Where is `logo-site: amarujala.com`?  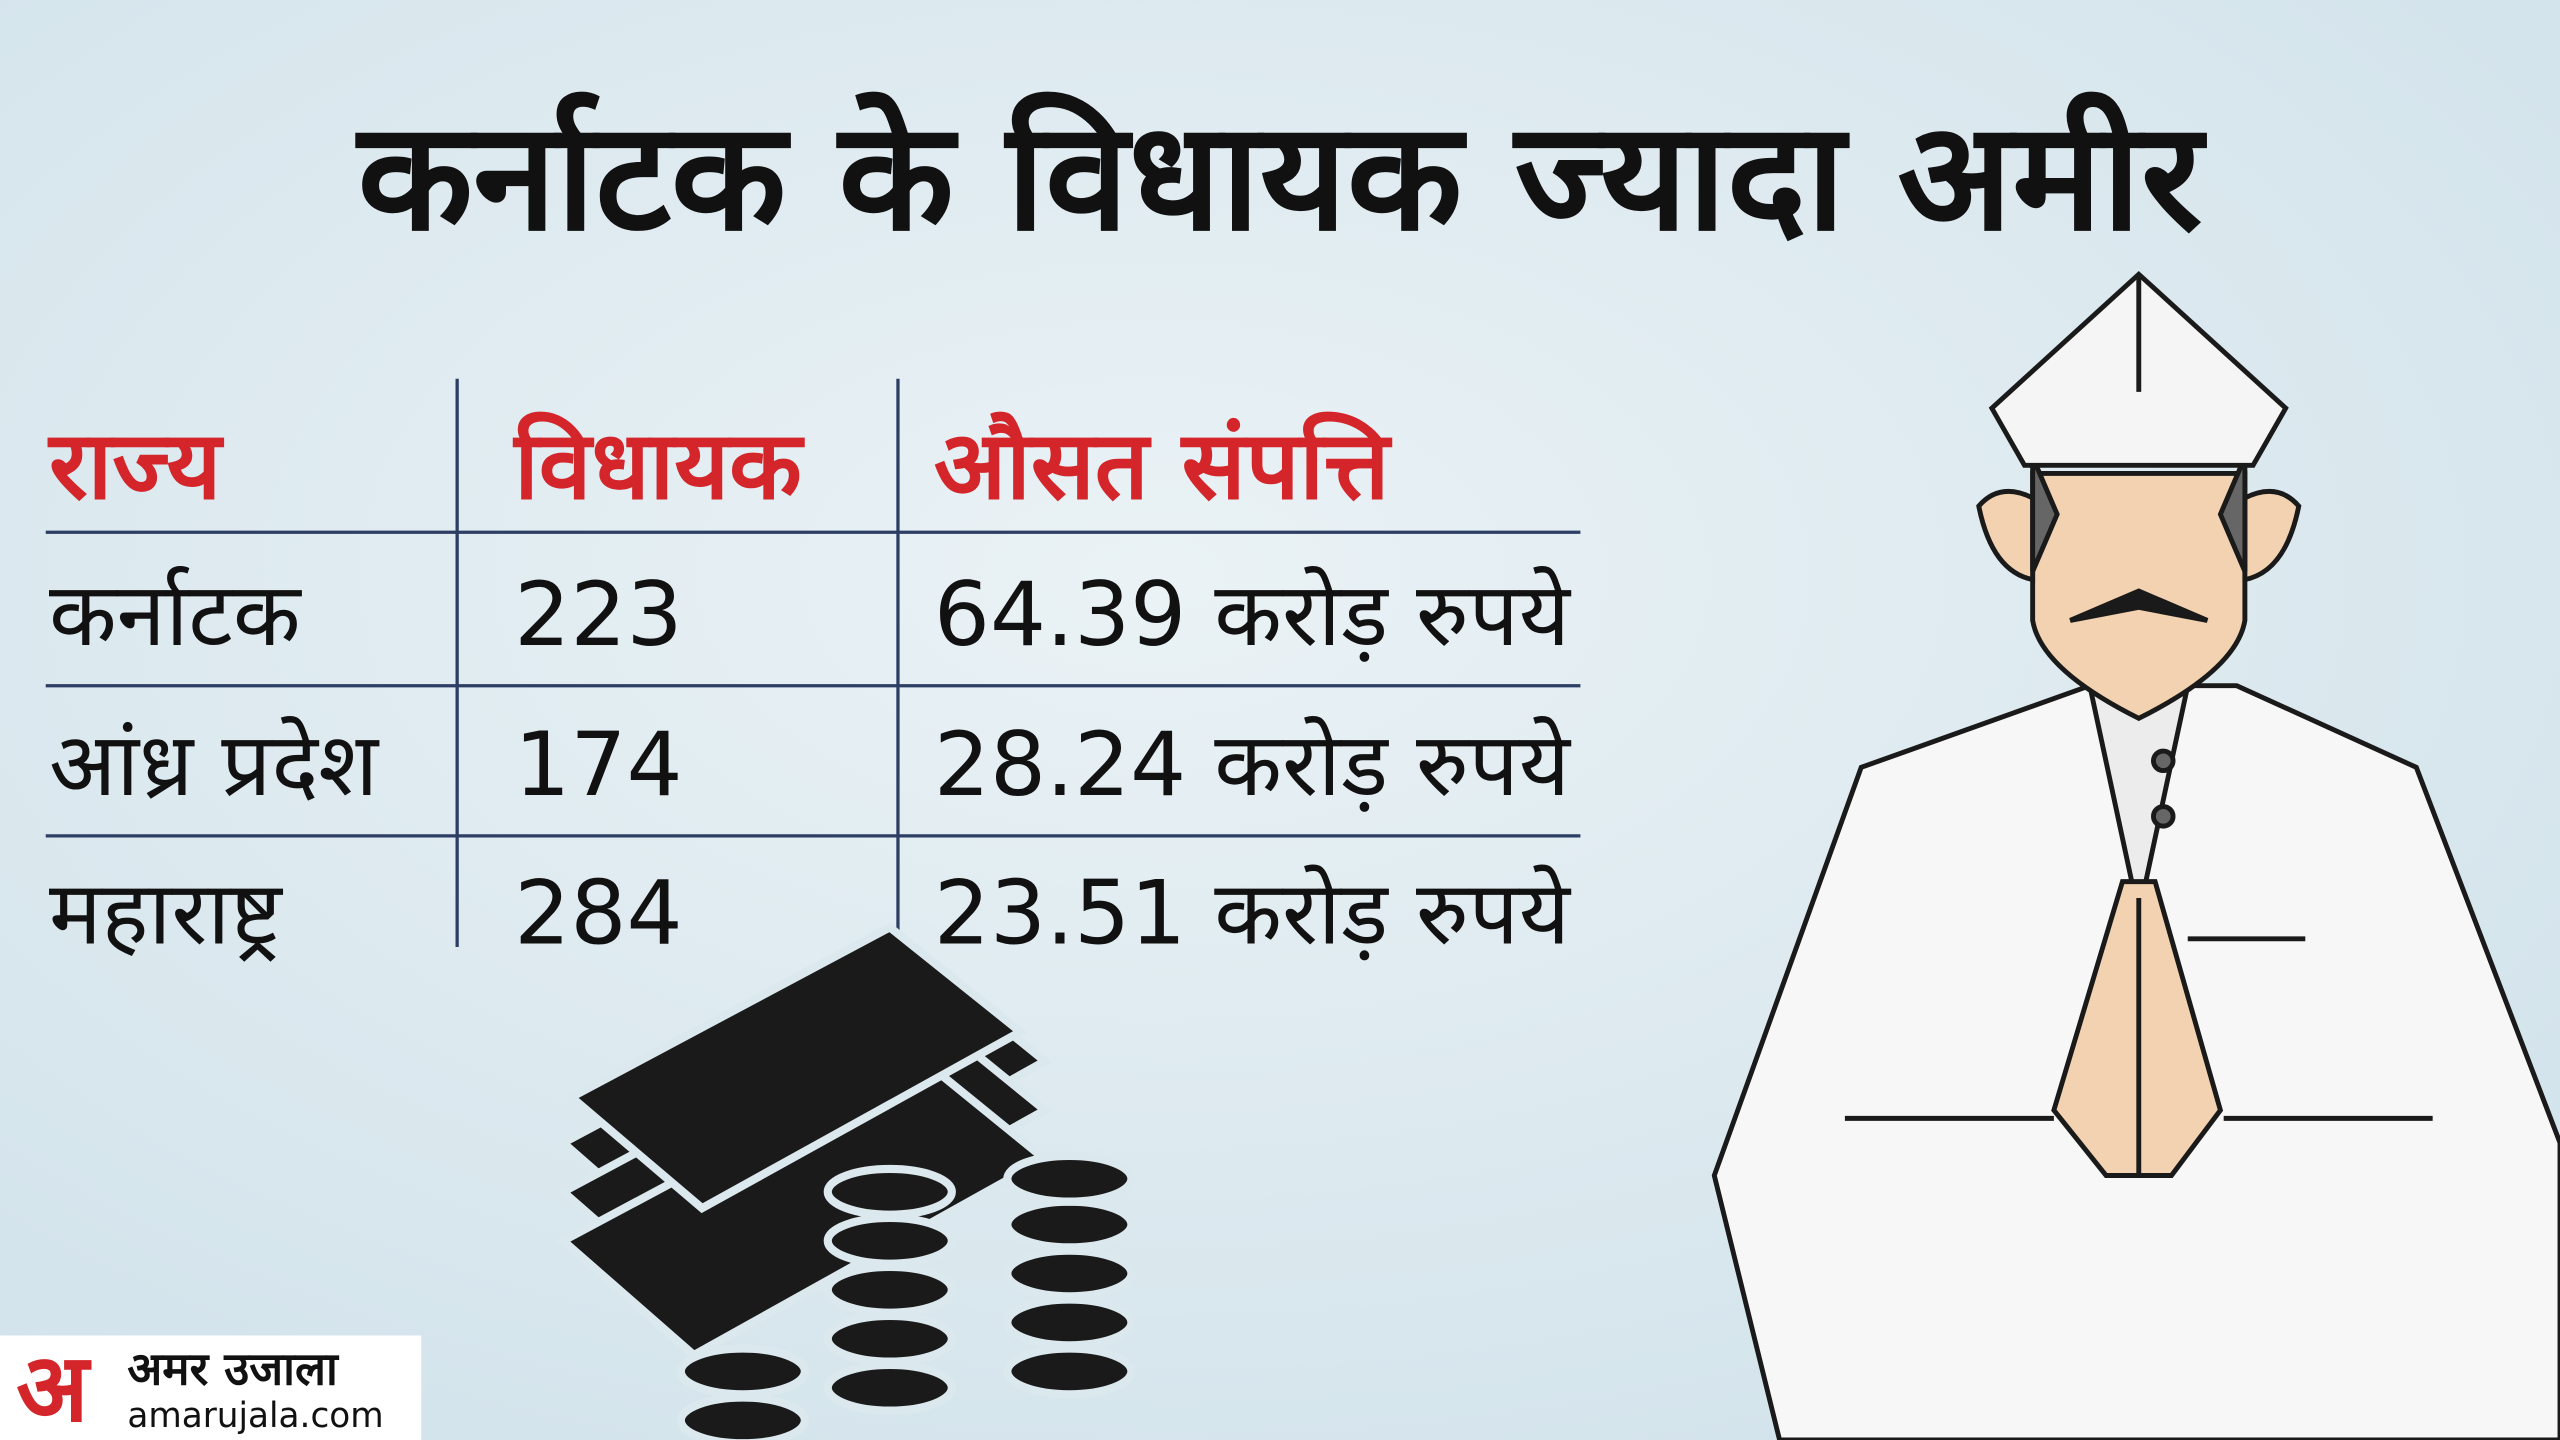
logo-site: amarujala.com is located at coordinates (255, 1416).